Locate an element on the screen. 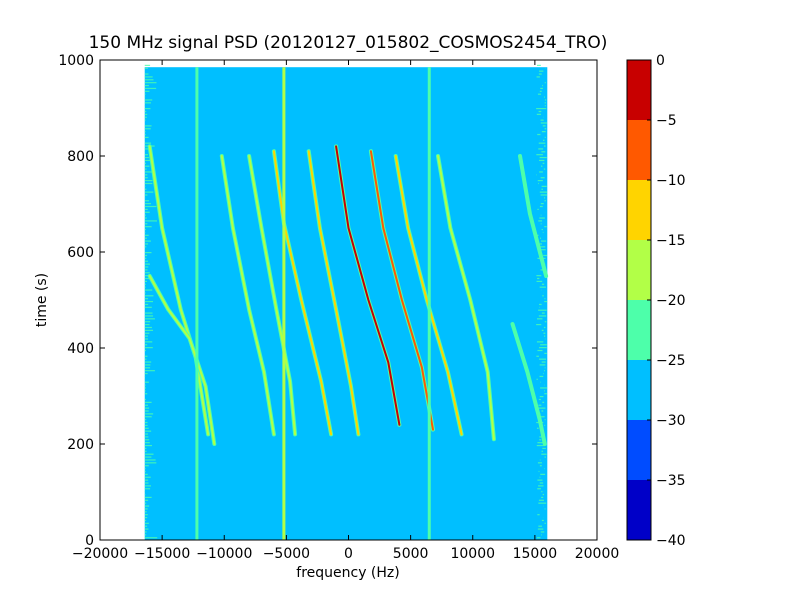  x-tick-label: 5000 is located at coordinates (411, 554).